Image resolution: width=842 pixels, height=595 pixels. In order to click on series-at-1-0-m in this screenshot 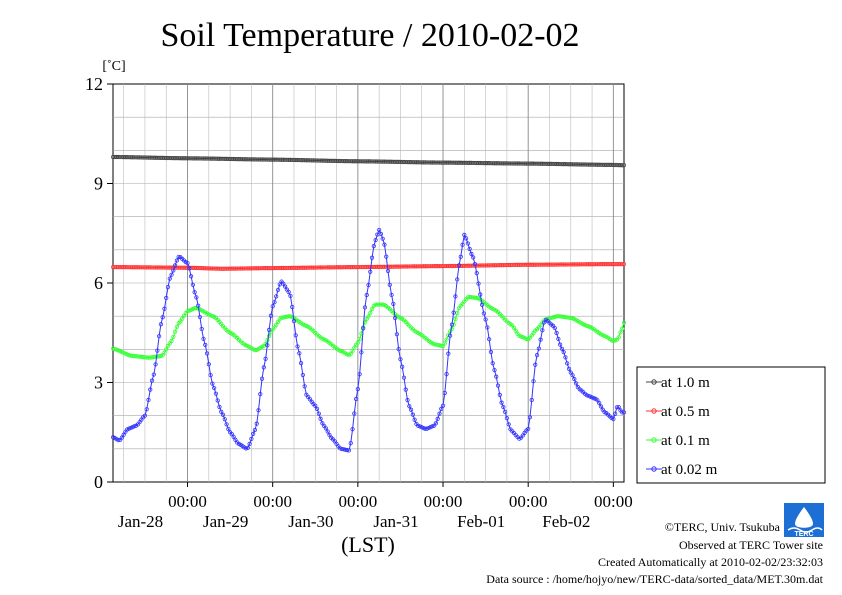, I will do `click(368, 161)`.